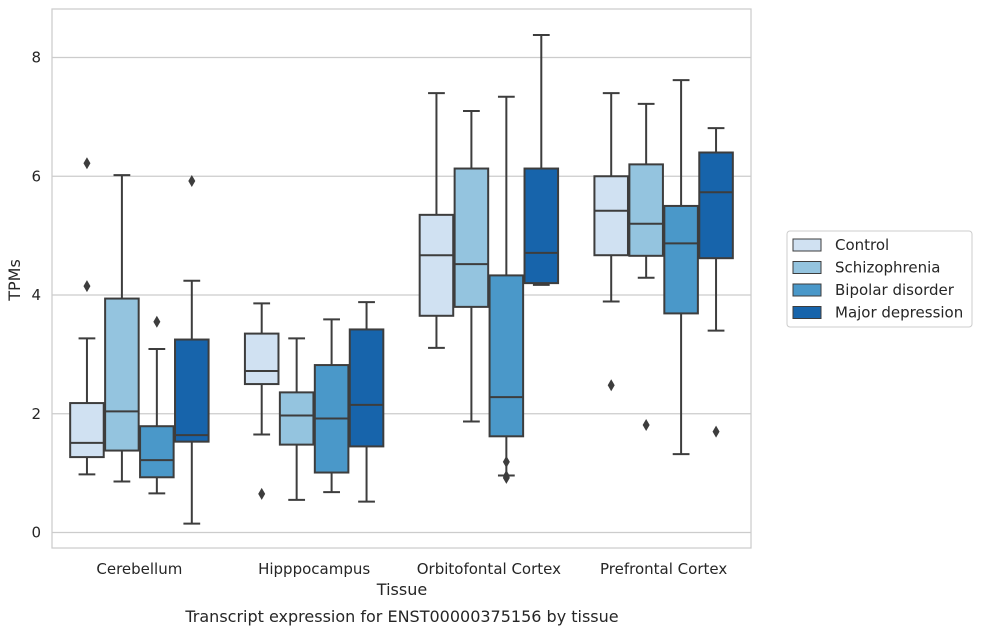 The height and width of the screenshot is (634, 983). Describe the element at coordinates (139, 569) in the screenshot. I see `x-tick-label: Cerebellum` at that location.